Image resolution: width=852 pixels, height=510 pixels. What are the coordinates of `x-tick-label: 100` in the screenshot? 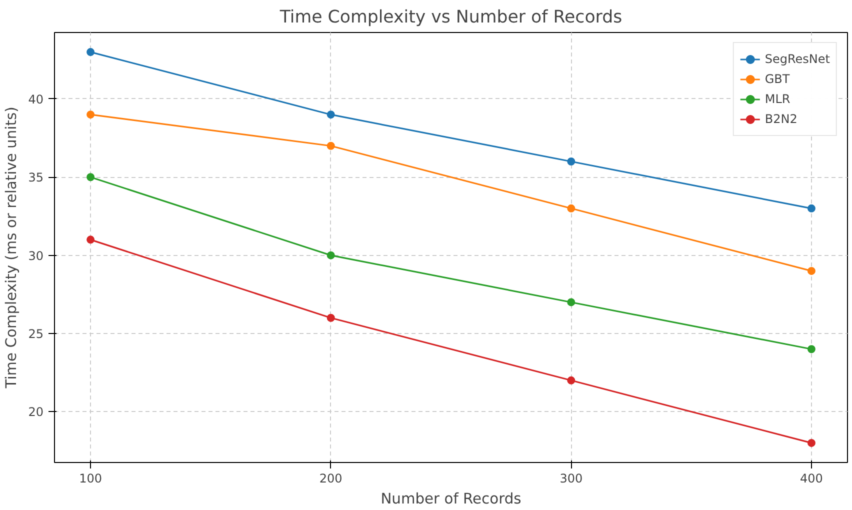 It's located at (90, 479).